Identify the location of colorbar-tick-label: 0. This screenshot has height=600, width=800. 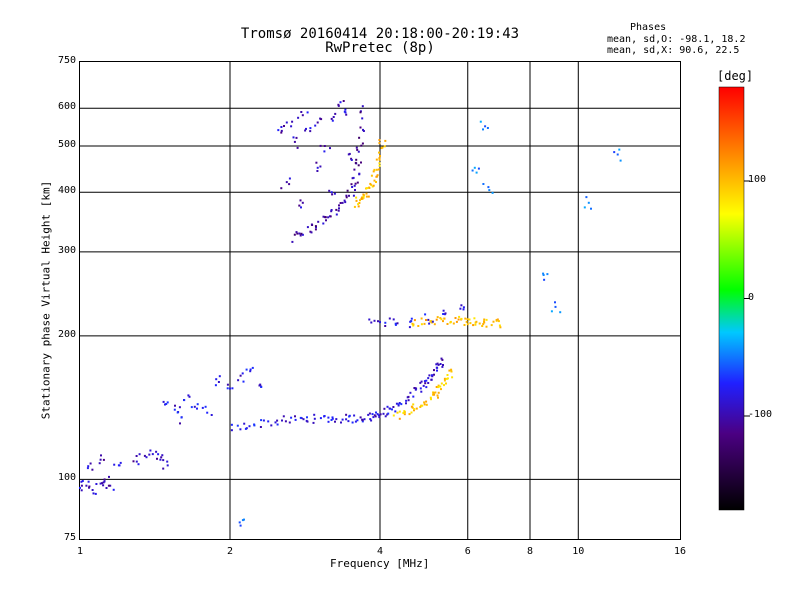
(751, 297).